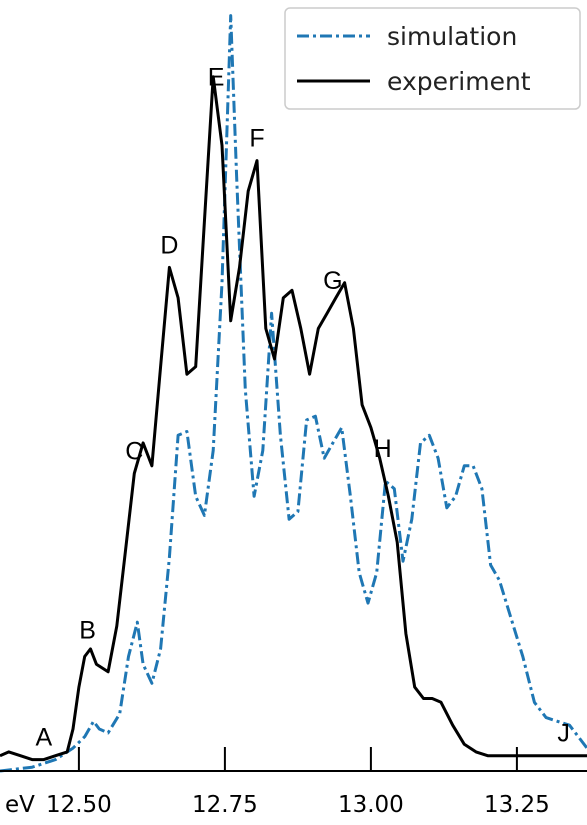  What do you see at coordinates (563, 734) in the screenshot?
I see `peak-label-j: J` at bounding box center [563, 734].